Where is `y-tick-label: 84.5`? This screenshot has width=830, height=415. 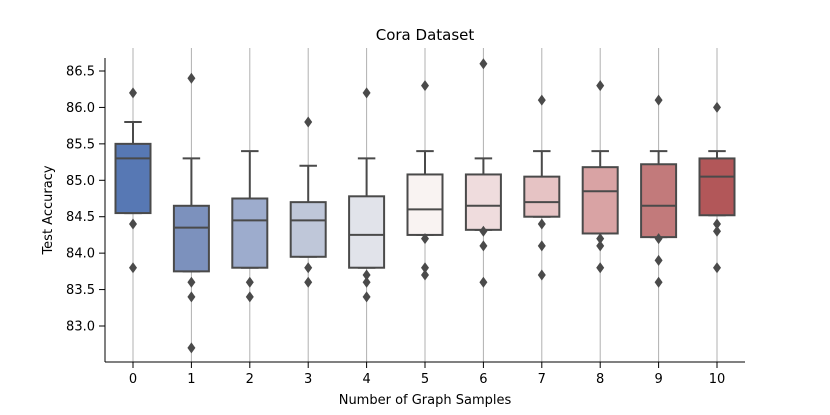
y-tick-label: 84.5 is located at coordinates (80, 217).